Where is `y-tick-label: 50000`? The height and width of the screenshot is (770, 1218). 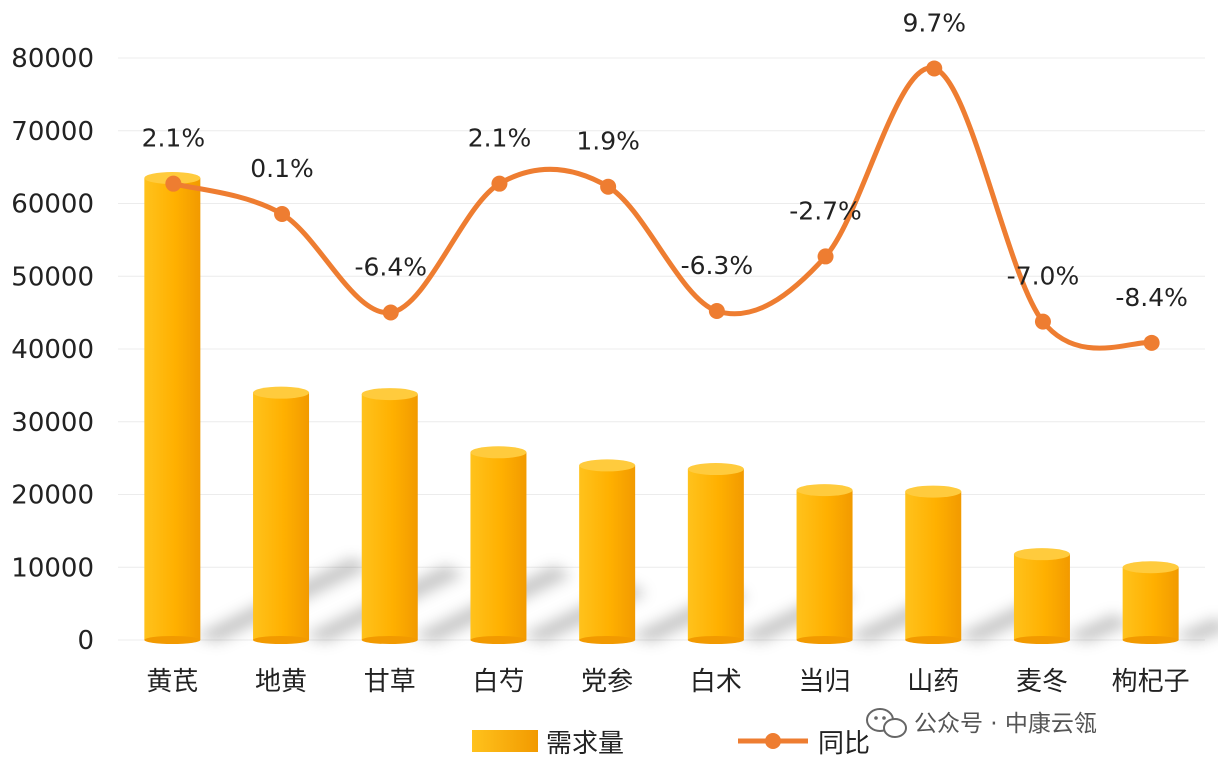 y-tick-label: 50000 is located at coordinates (52, 277).